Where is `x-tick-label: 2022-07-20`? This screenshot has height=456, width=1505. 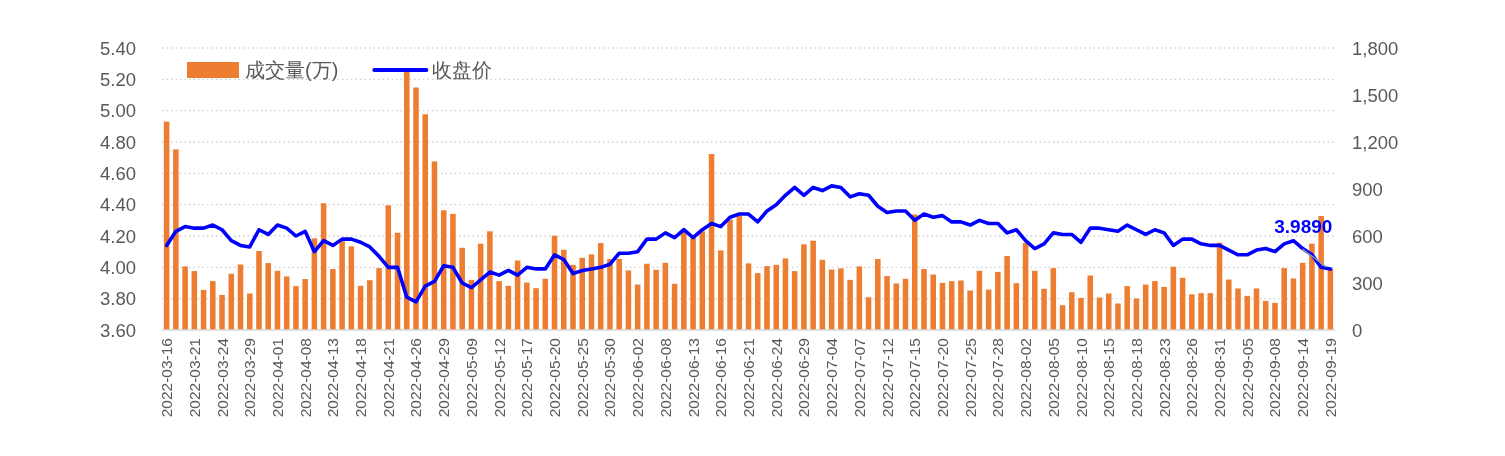 x-tick-label: 2022-07-20 is located at coordinates (942, 377).